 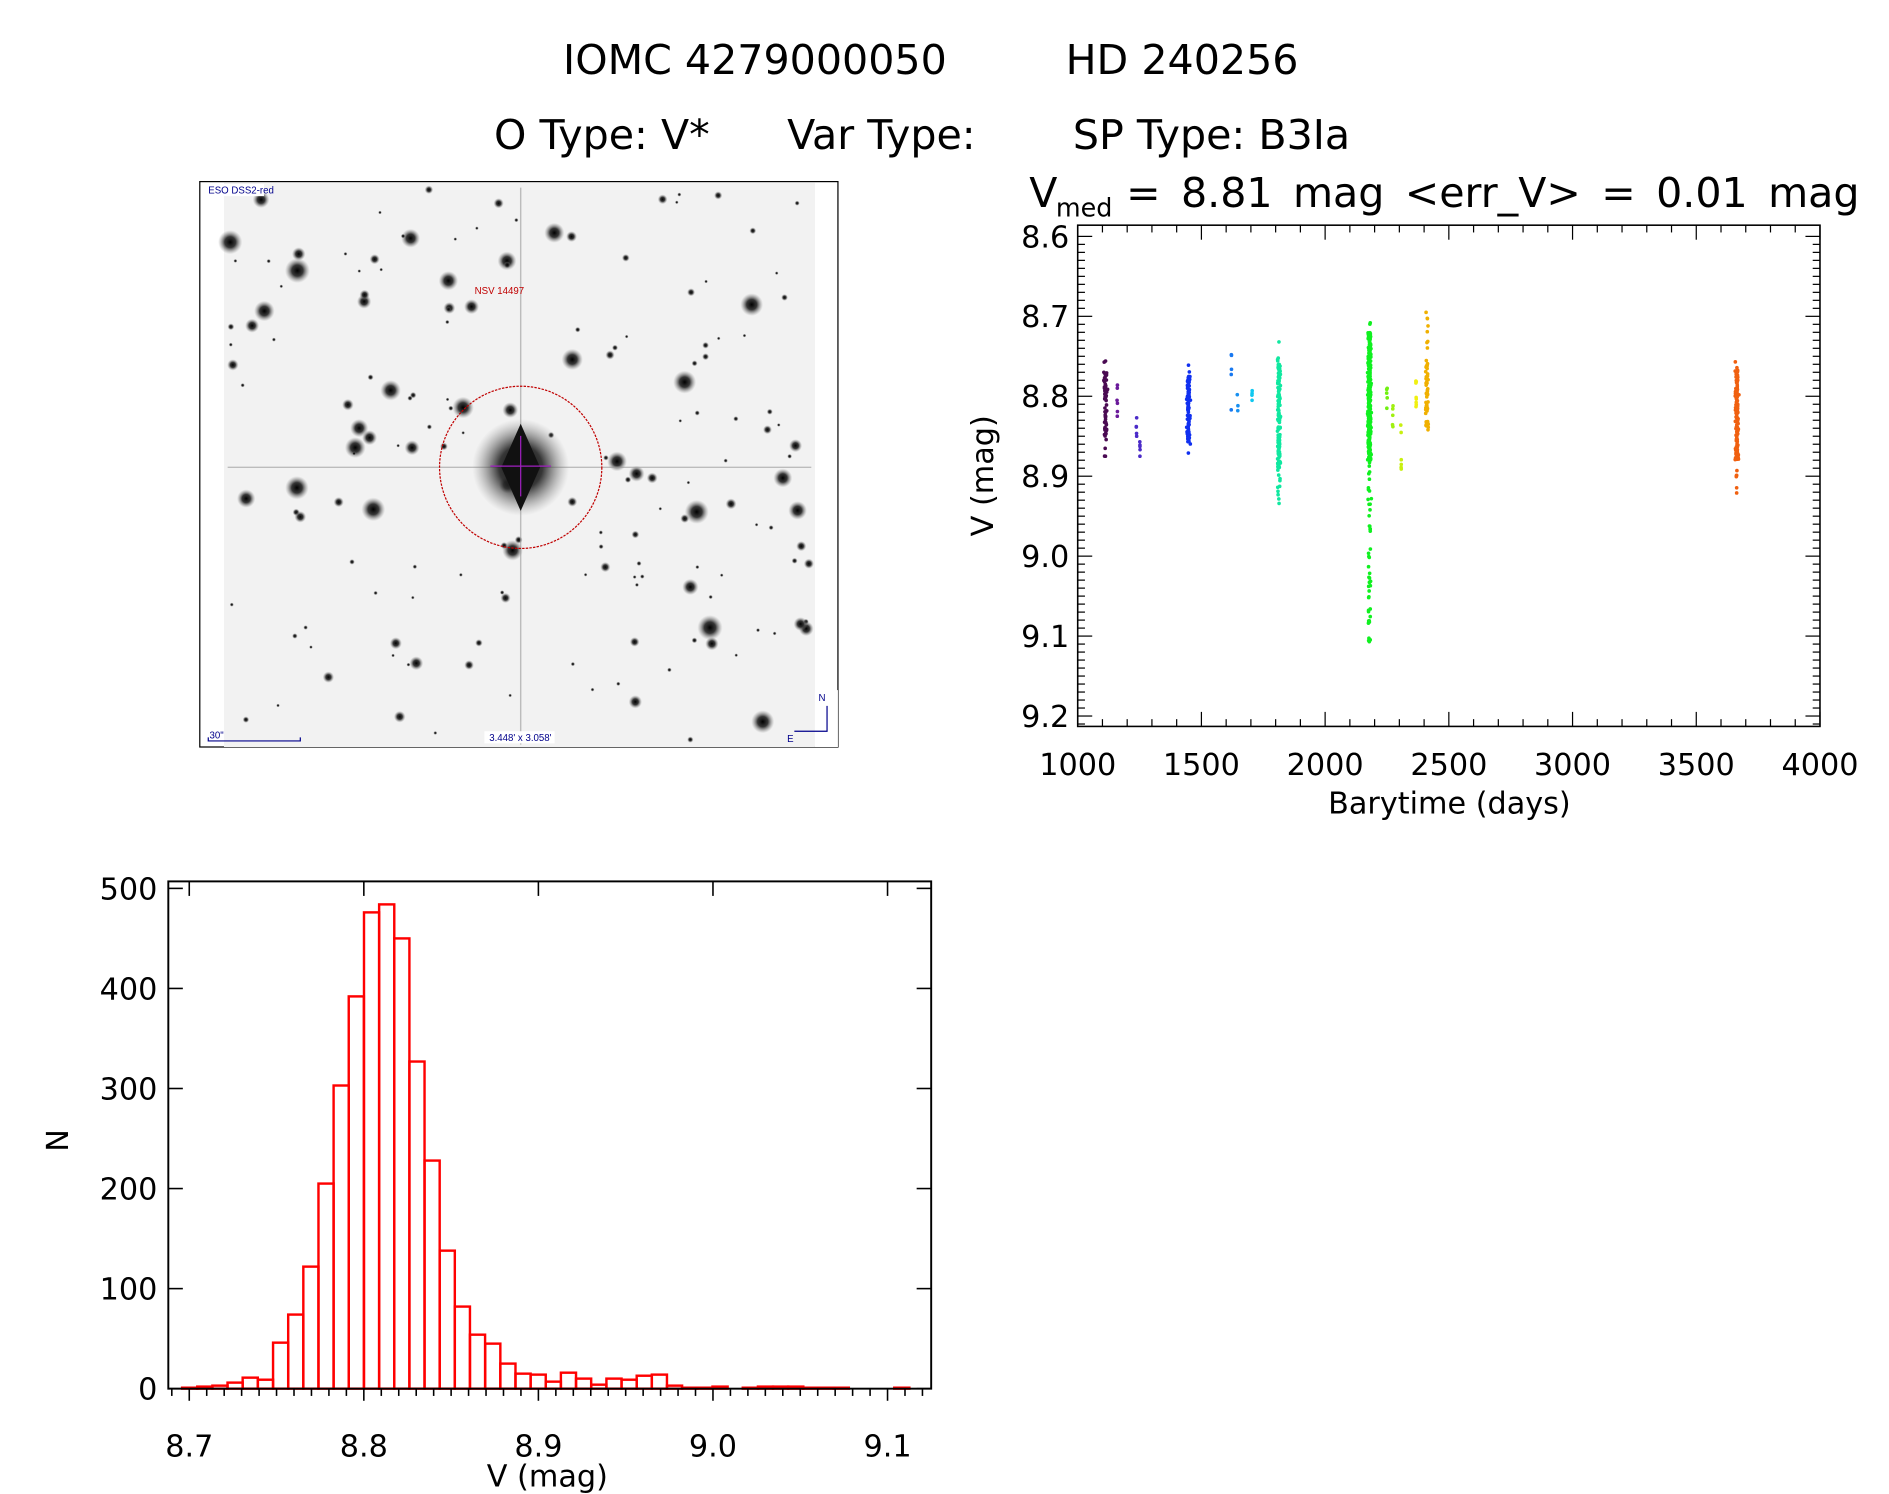 What do you see at coordinates (129, 1290) in the screenshot?
I see `hist-ytick-label: 100` at bounding box center [129, 1290].